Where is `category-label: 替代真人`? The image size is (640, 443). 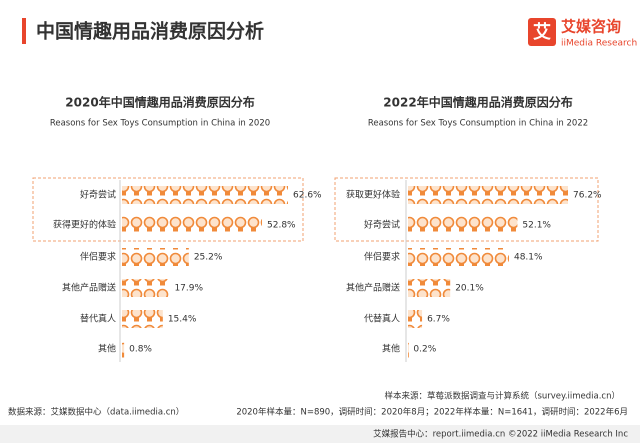
category-label: 替代真人 is located at coordinates (98, 319).